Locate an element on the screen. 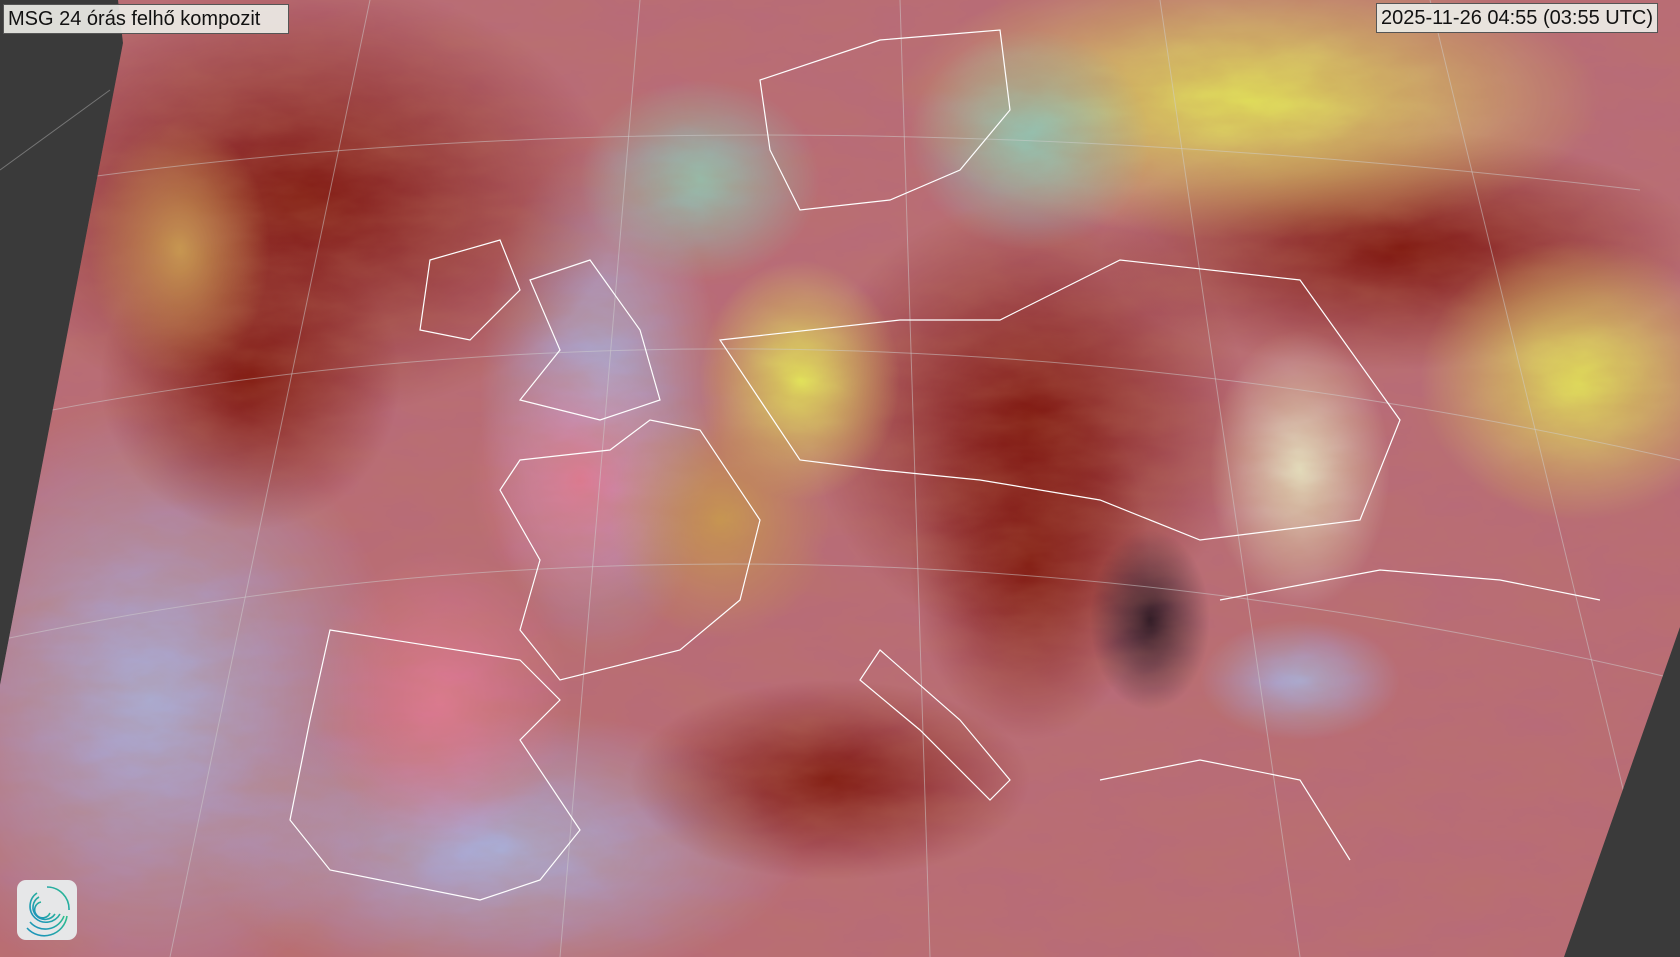 The image size is (1680, 957). timestamp-label: 2025-11-26 04:55 (03:55 UTC) is located at coordinates (1517, 18).